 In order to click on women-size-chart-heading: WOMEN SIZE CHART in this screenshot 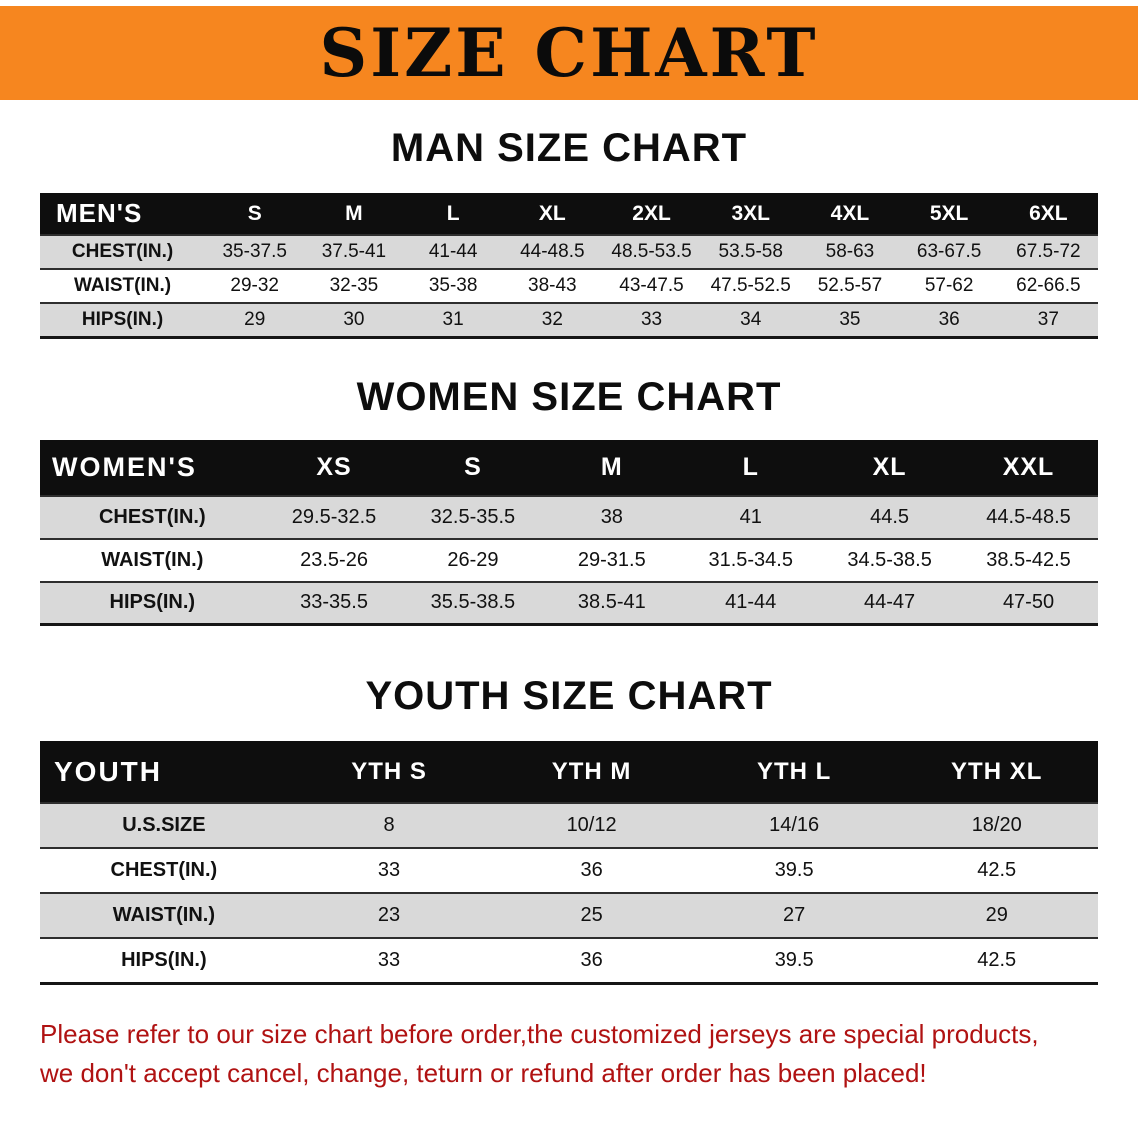, I will do `click(569, 396)`.